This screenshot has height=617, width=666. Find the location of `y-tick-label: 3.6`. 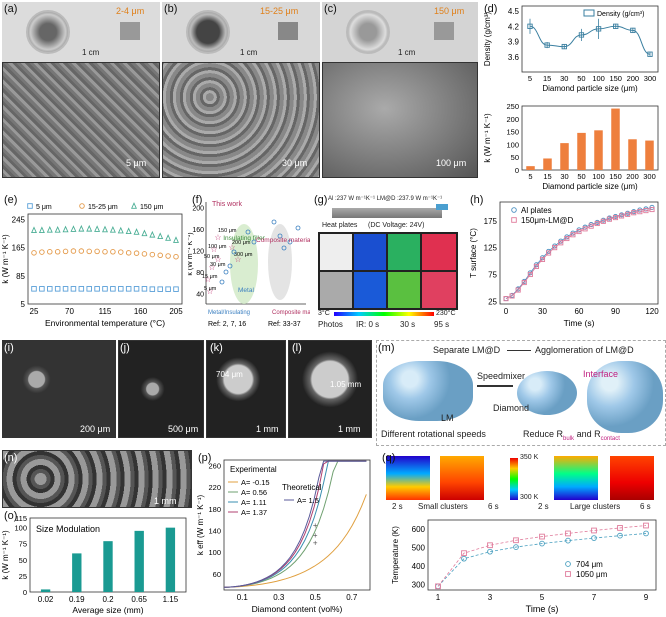

y-tick-label: 3.6 is located at coordinates (514, 57).